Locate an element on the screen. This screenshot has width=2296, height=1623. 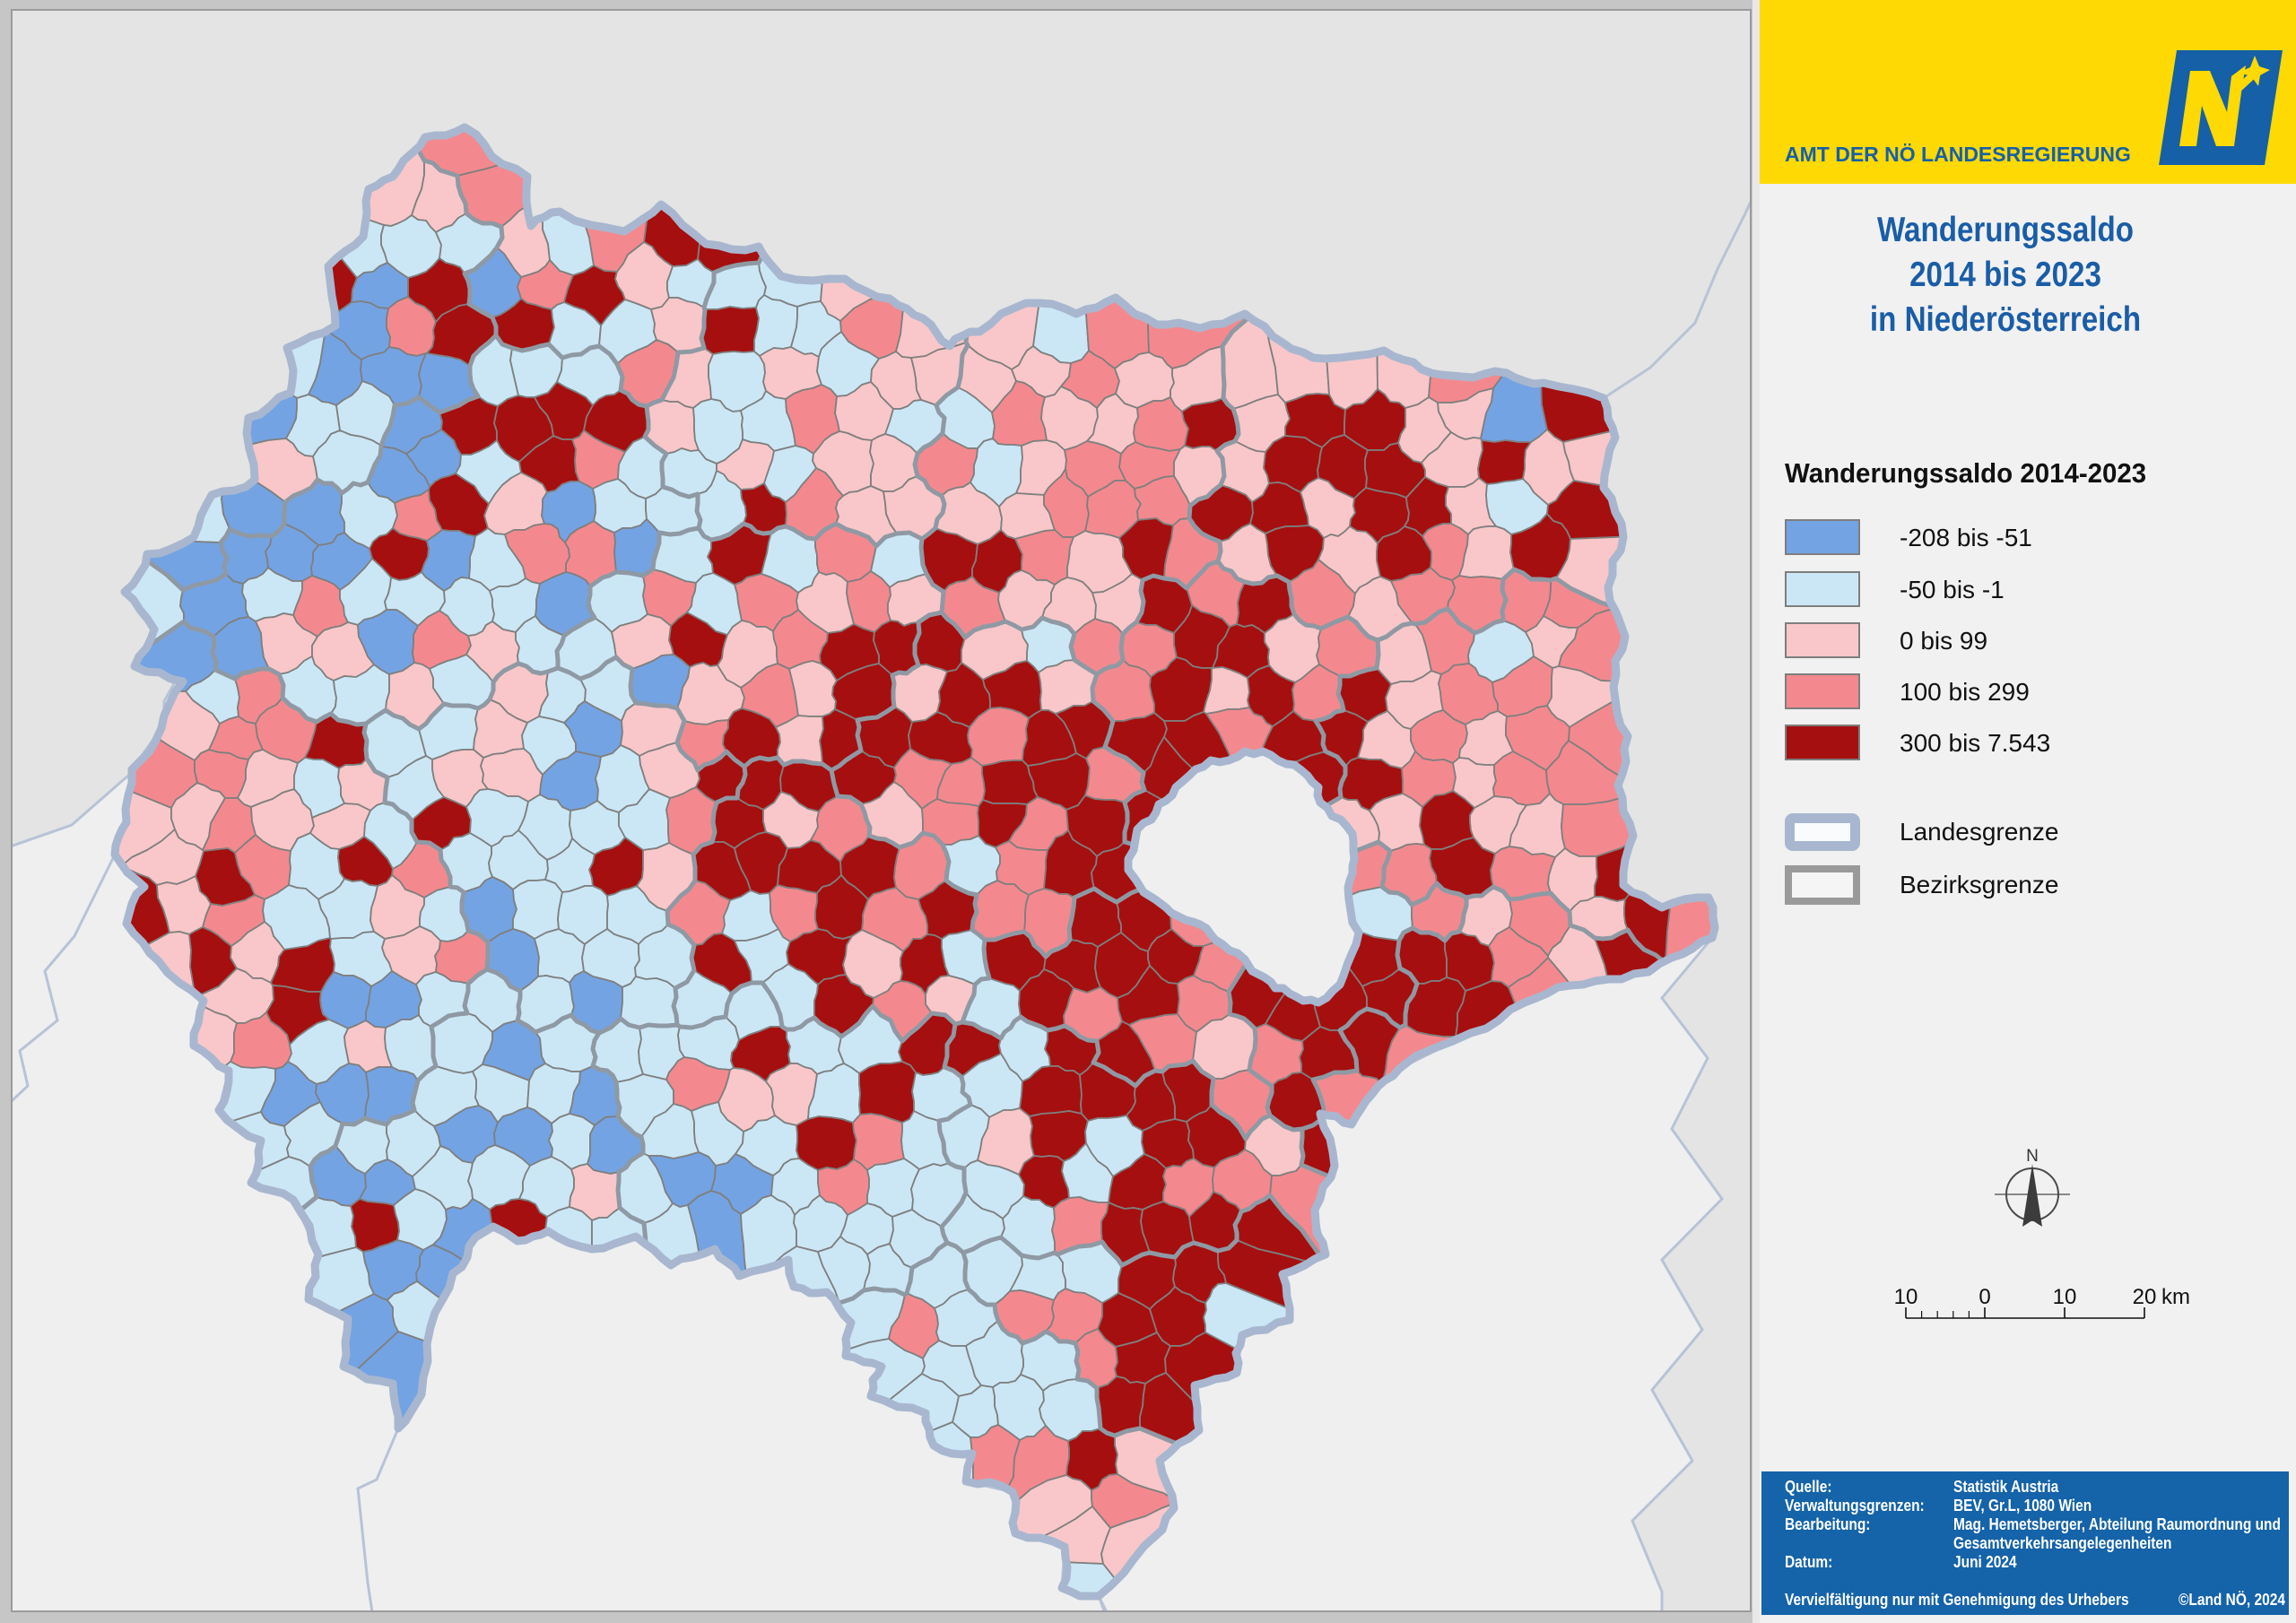
svg-text: 20 is located at coordinates (2145, 1297).